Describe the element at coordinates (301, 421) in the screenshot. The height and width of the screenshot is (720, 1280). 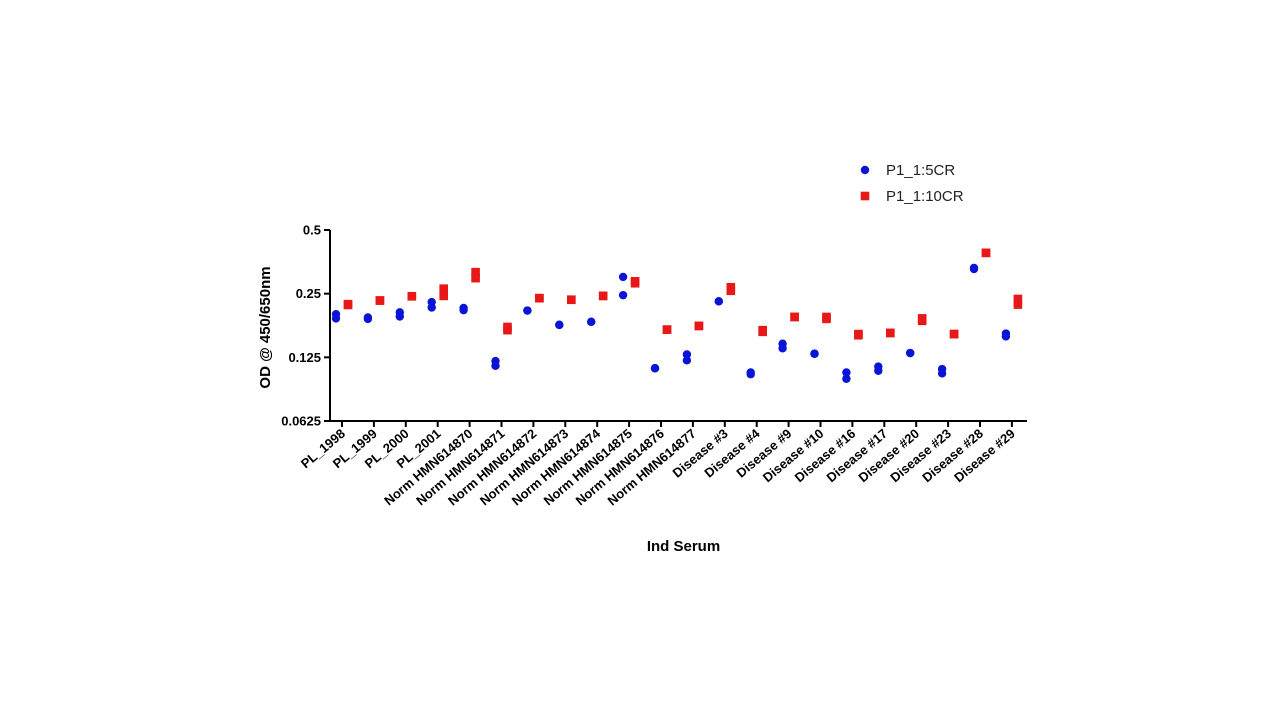
I see `y-tick-label: 0.0625` at that location.